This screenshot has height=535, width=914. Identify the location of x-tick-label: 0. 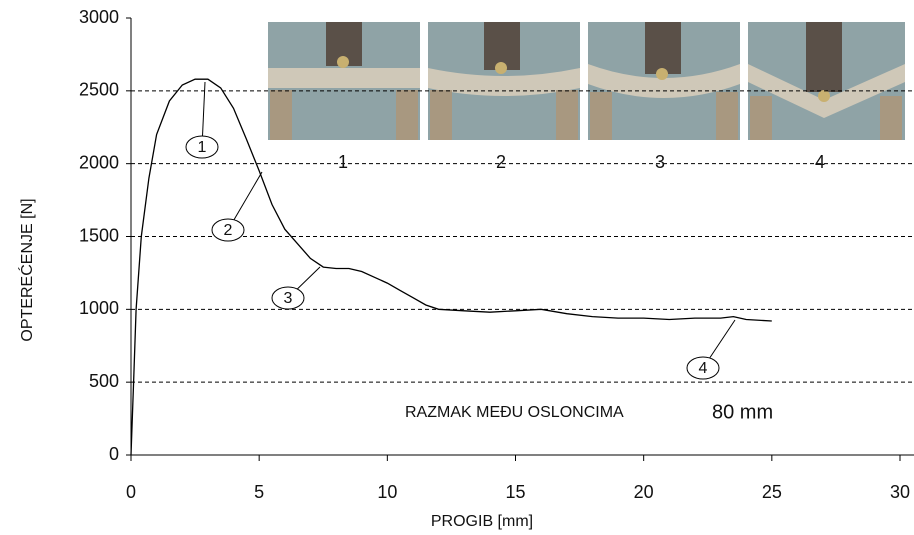
(131, 492).